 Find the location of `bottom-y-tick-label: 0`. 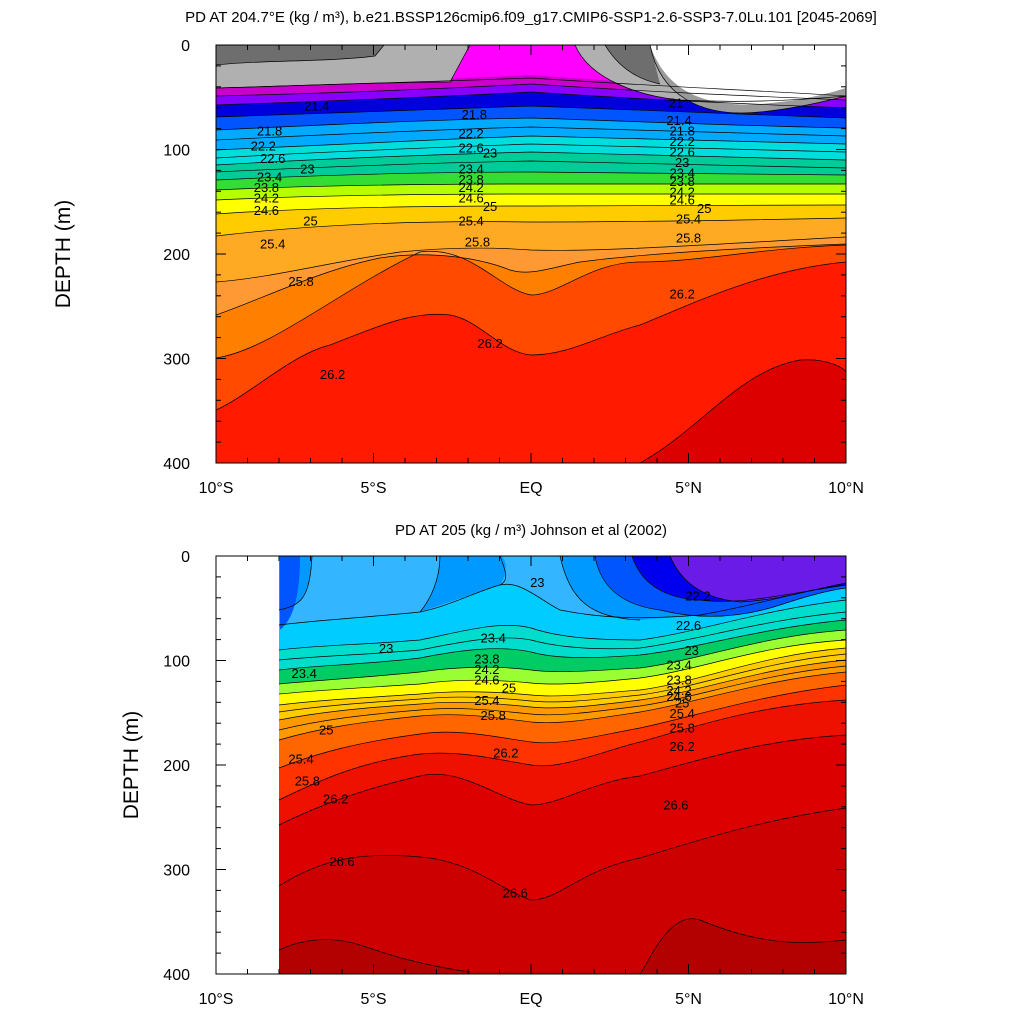

bottom-y-tick-label: 0 is located at coordinates (185, 557).